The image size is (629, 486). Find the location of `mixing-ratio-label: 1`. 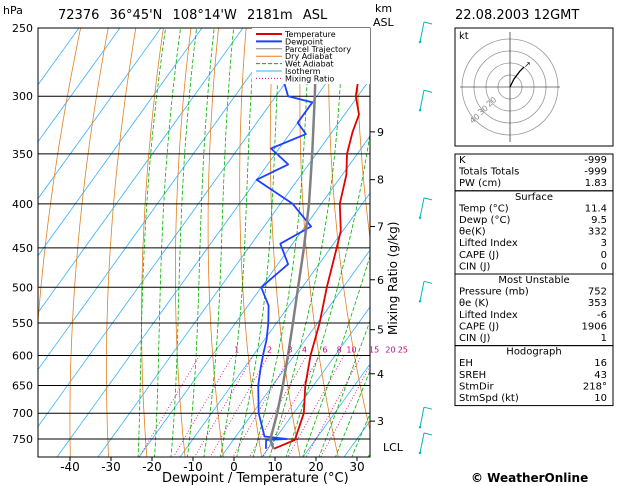

mixing-ratio-label: 1 is located at coordinates (236, 350).